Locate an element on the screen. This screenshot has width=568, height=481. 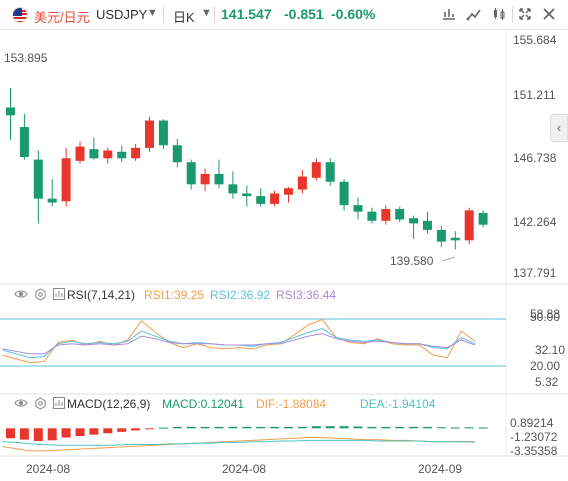
rsi3-line is located at coordinates (239, 344).